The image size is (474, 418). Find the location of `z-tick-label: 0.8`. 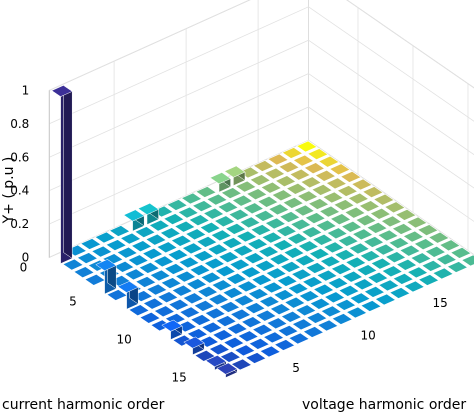

z-tick-label: 0.8 is located at coordinates (19, 124).